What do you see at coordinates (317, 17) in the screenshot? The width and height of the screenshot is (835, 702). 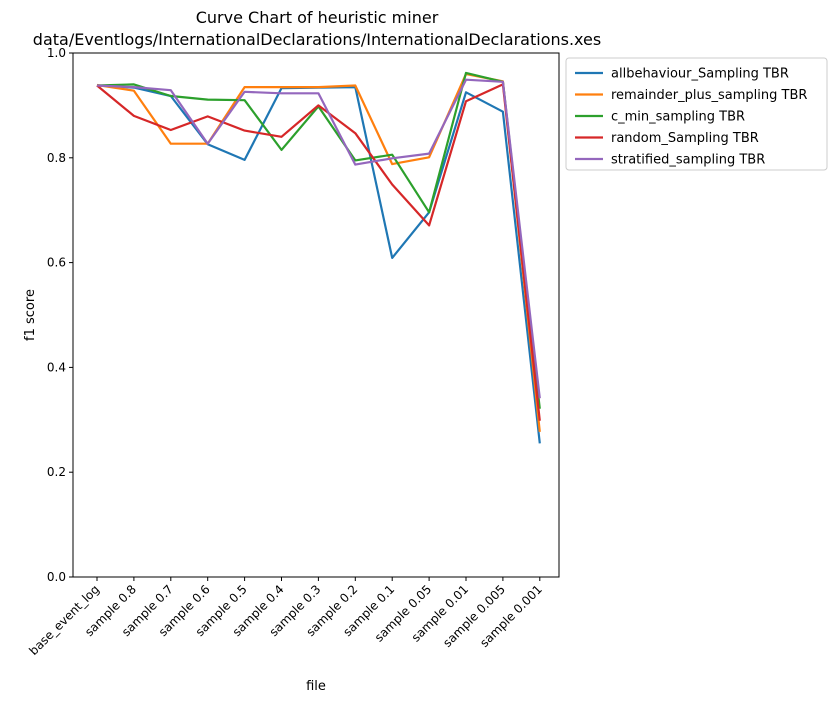 I see `chart-title-line-1: Curve Chart of heuristic miner` at bounding box center [317, 17].